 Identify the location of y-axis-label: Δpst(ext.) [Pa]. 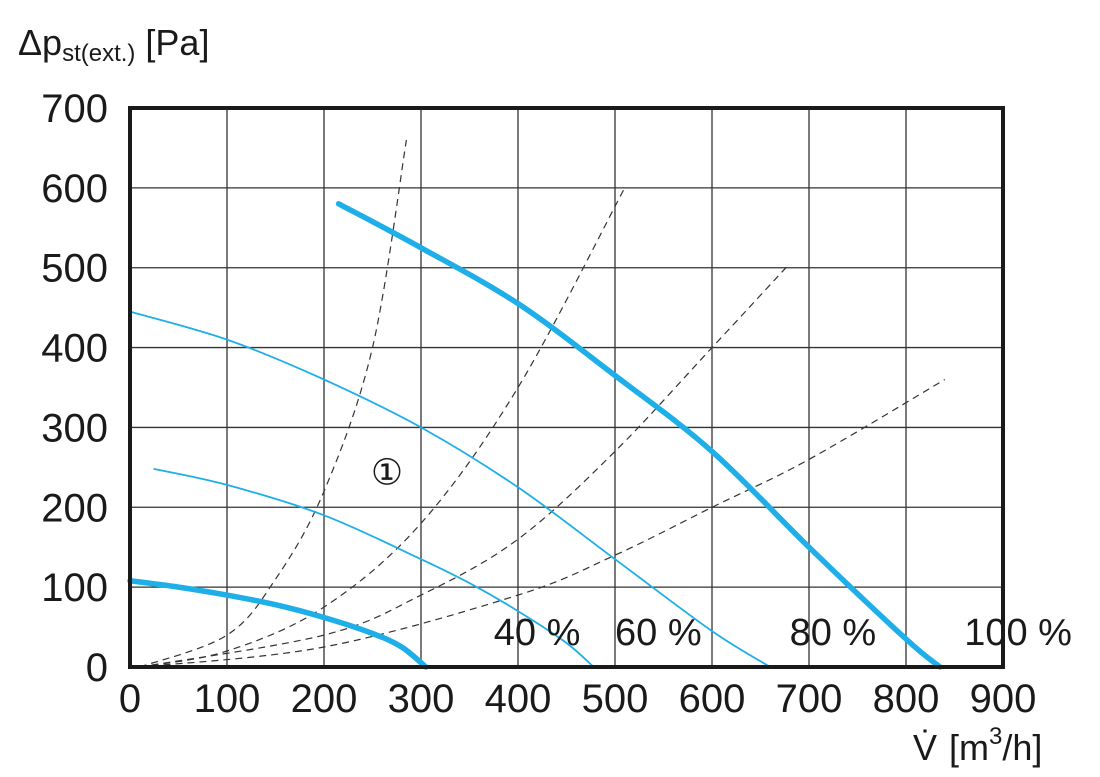
(113, 44).